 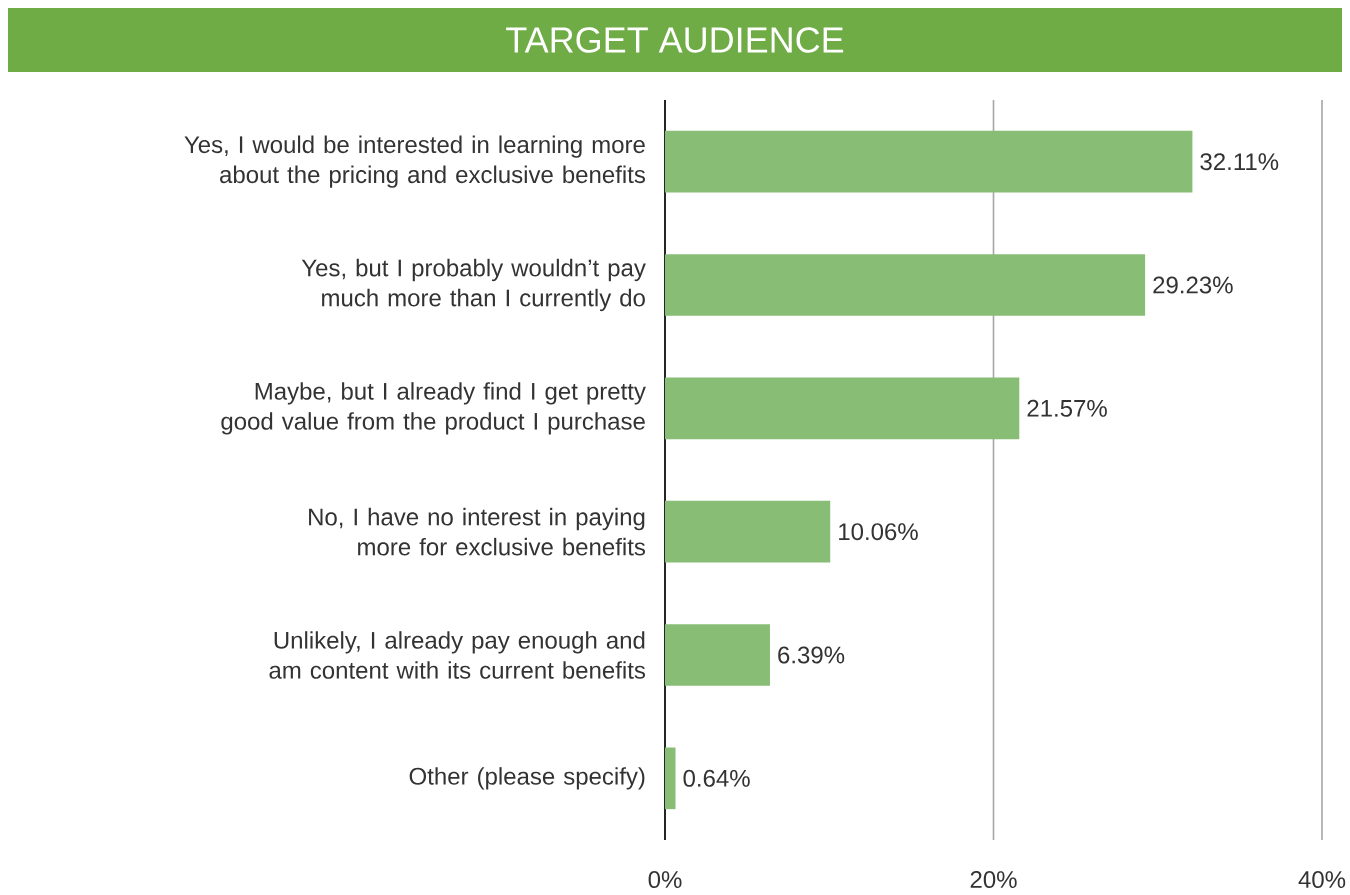 What do you see at coordinates (993, 880) in the screenshot?
I see `x-tick-label: 20%` at bounding box center [993, 880].